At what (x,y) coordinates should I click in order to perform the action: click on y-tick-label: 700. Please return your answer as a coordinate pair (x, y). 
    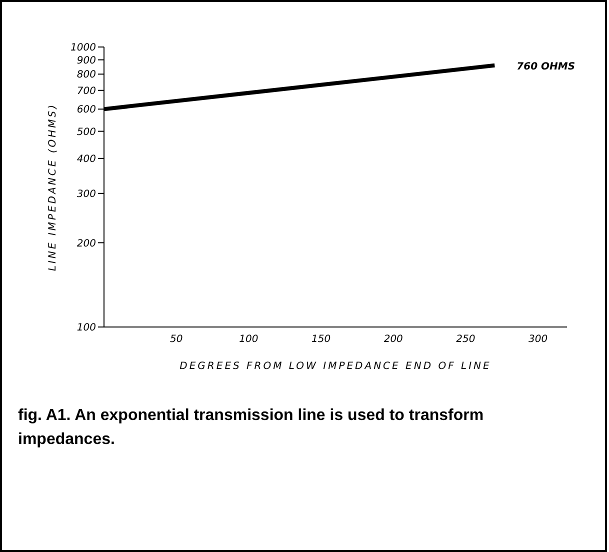
    Looking at the image, I should click on (86, 91).